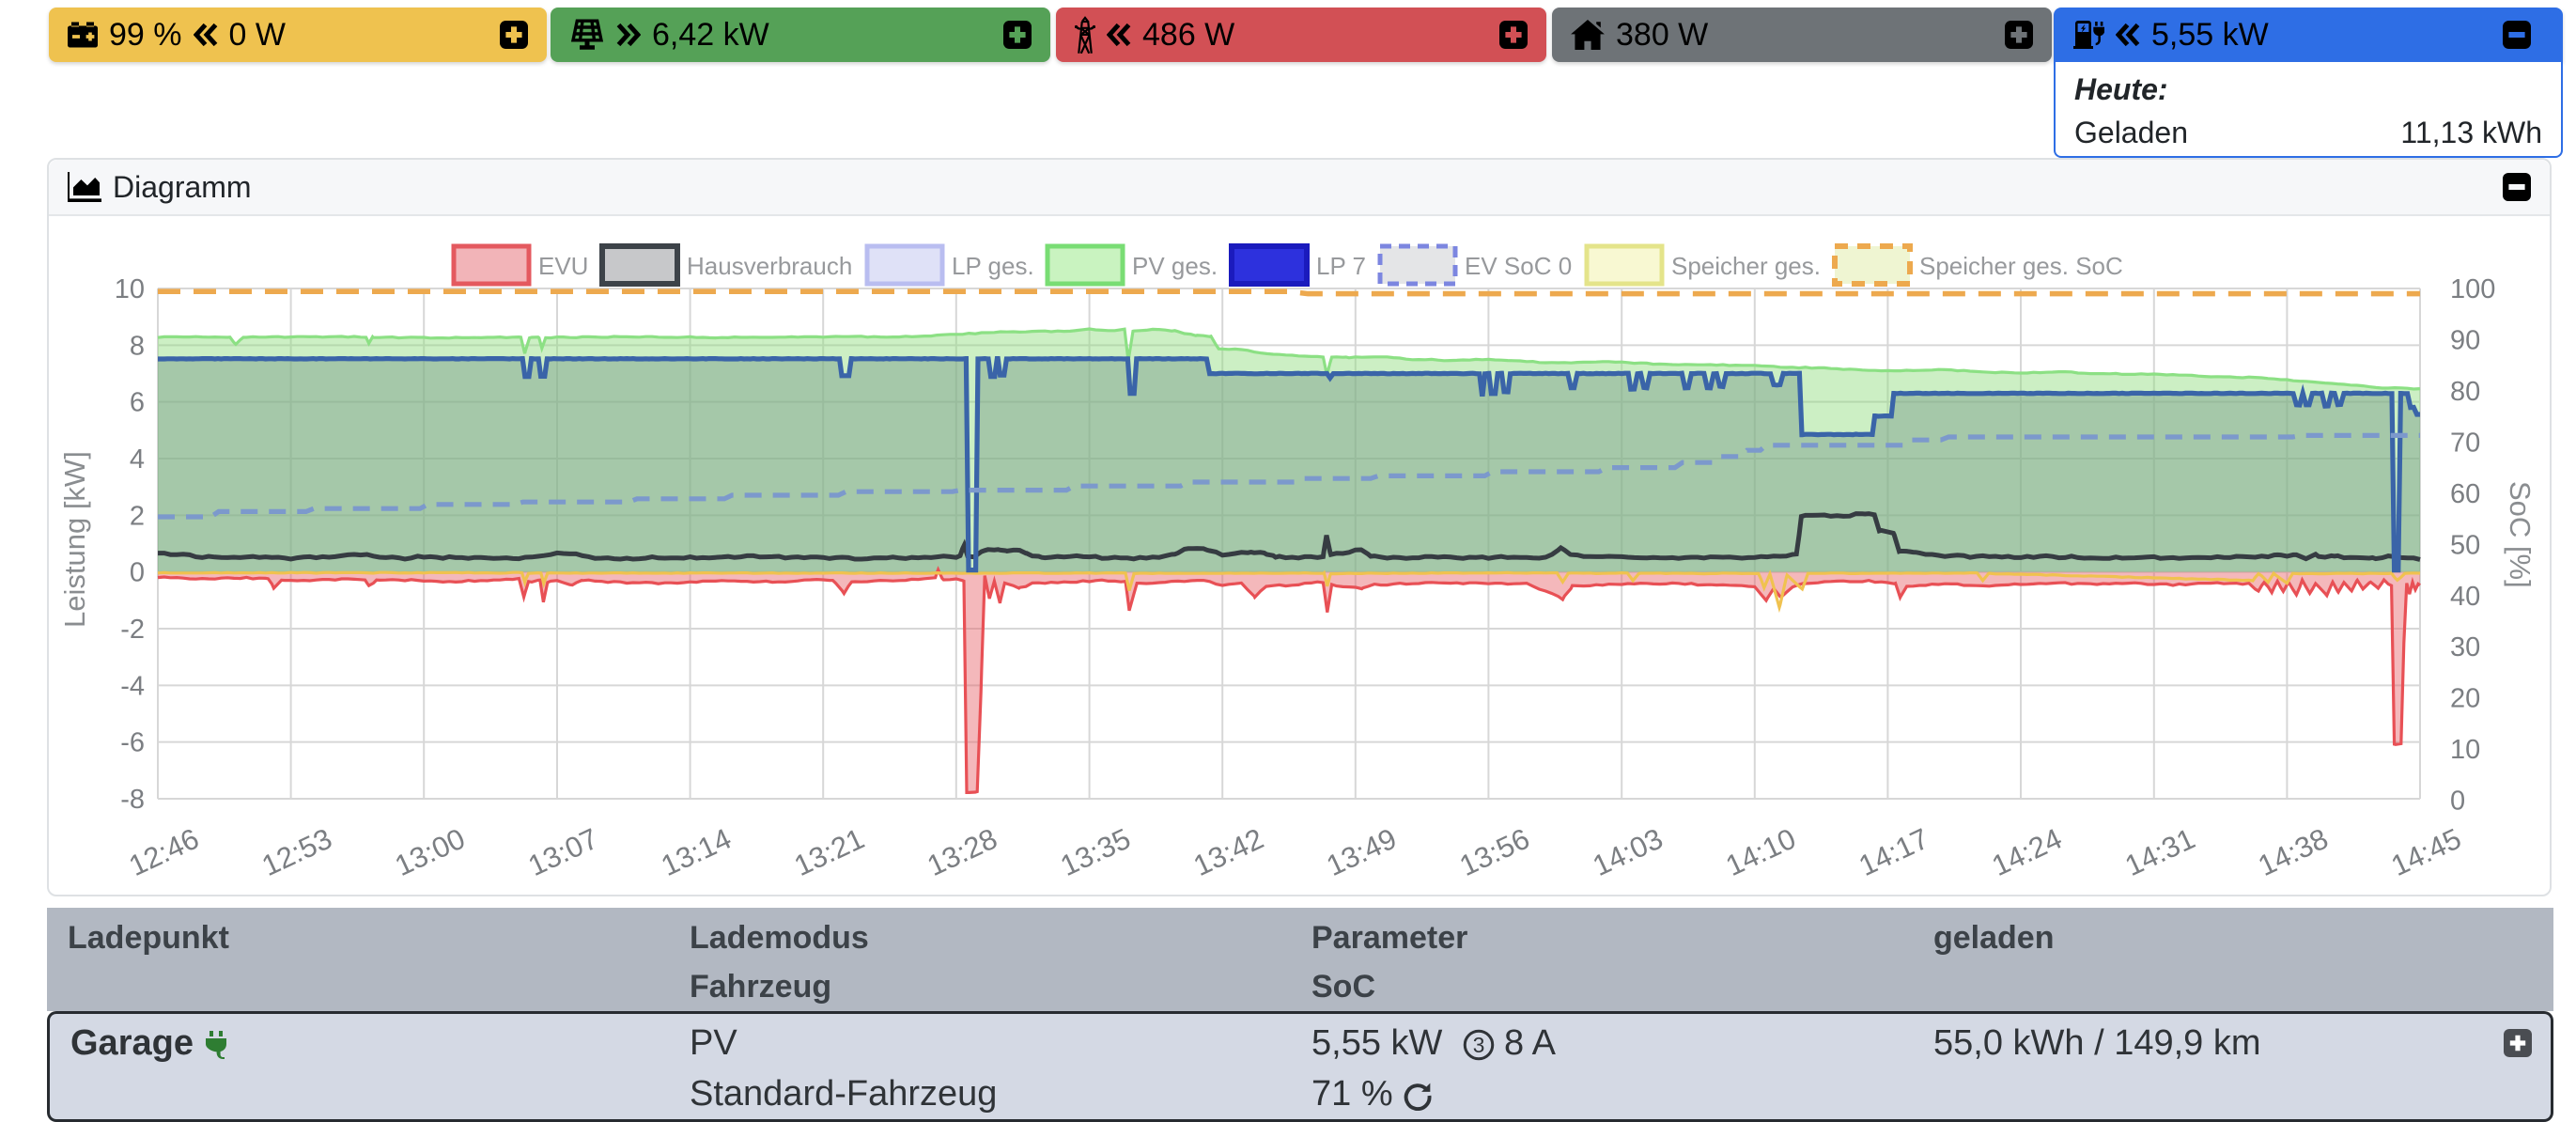 This screenshot has width=2576, height=1122. What do you see at coordinates (829, 852) in the screenshot?
I see `svg-text: 13:21` at bounding box center [829, 852].